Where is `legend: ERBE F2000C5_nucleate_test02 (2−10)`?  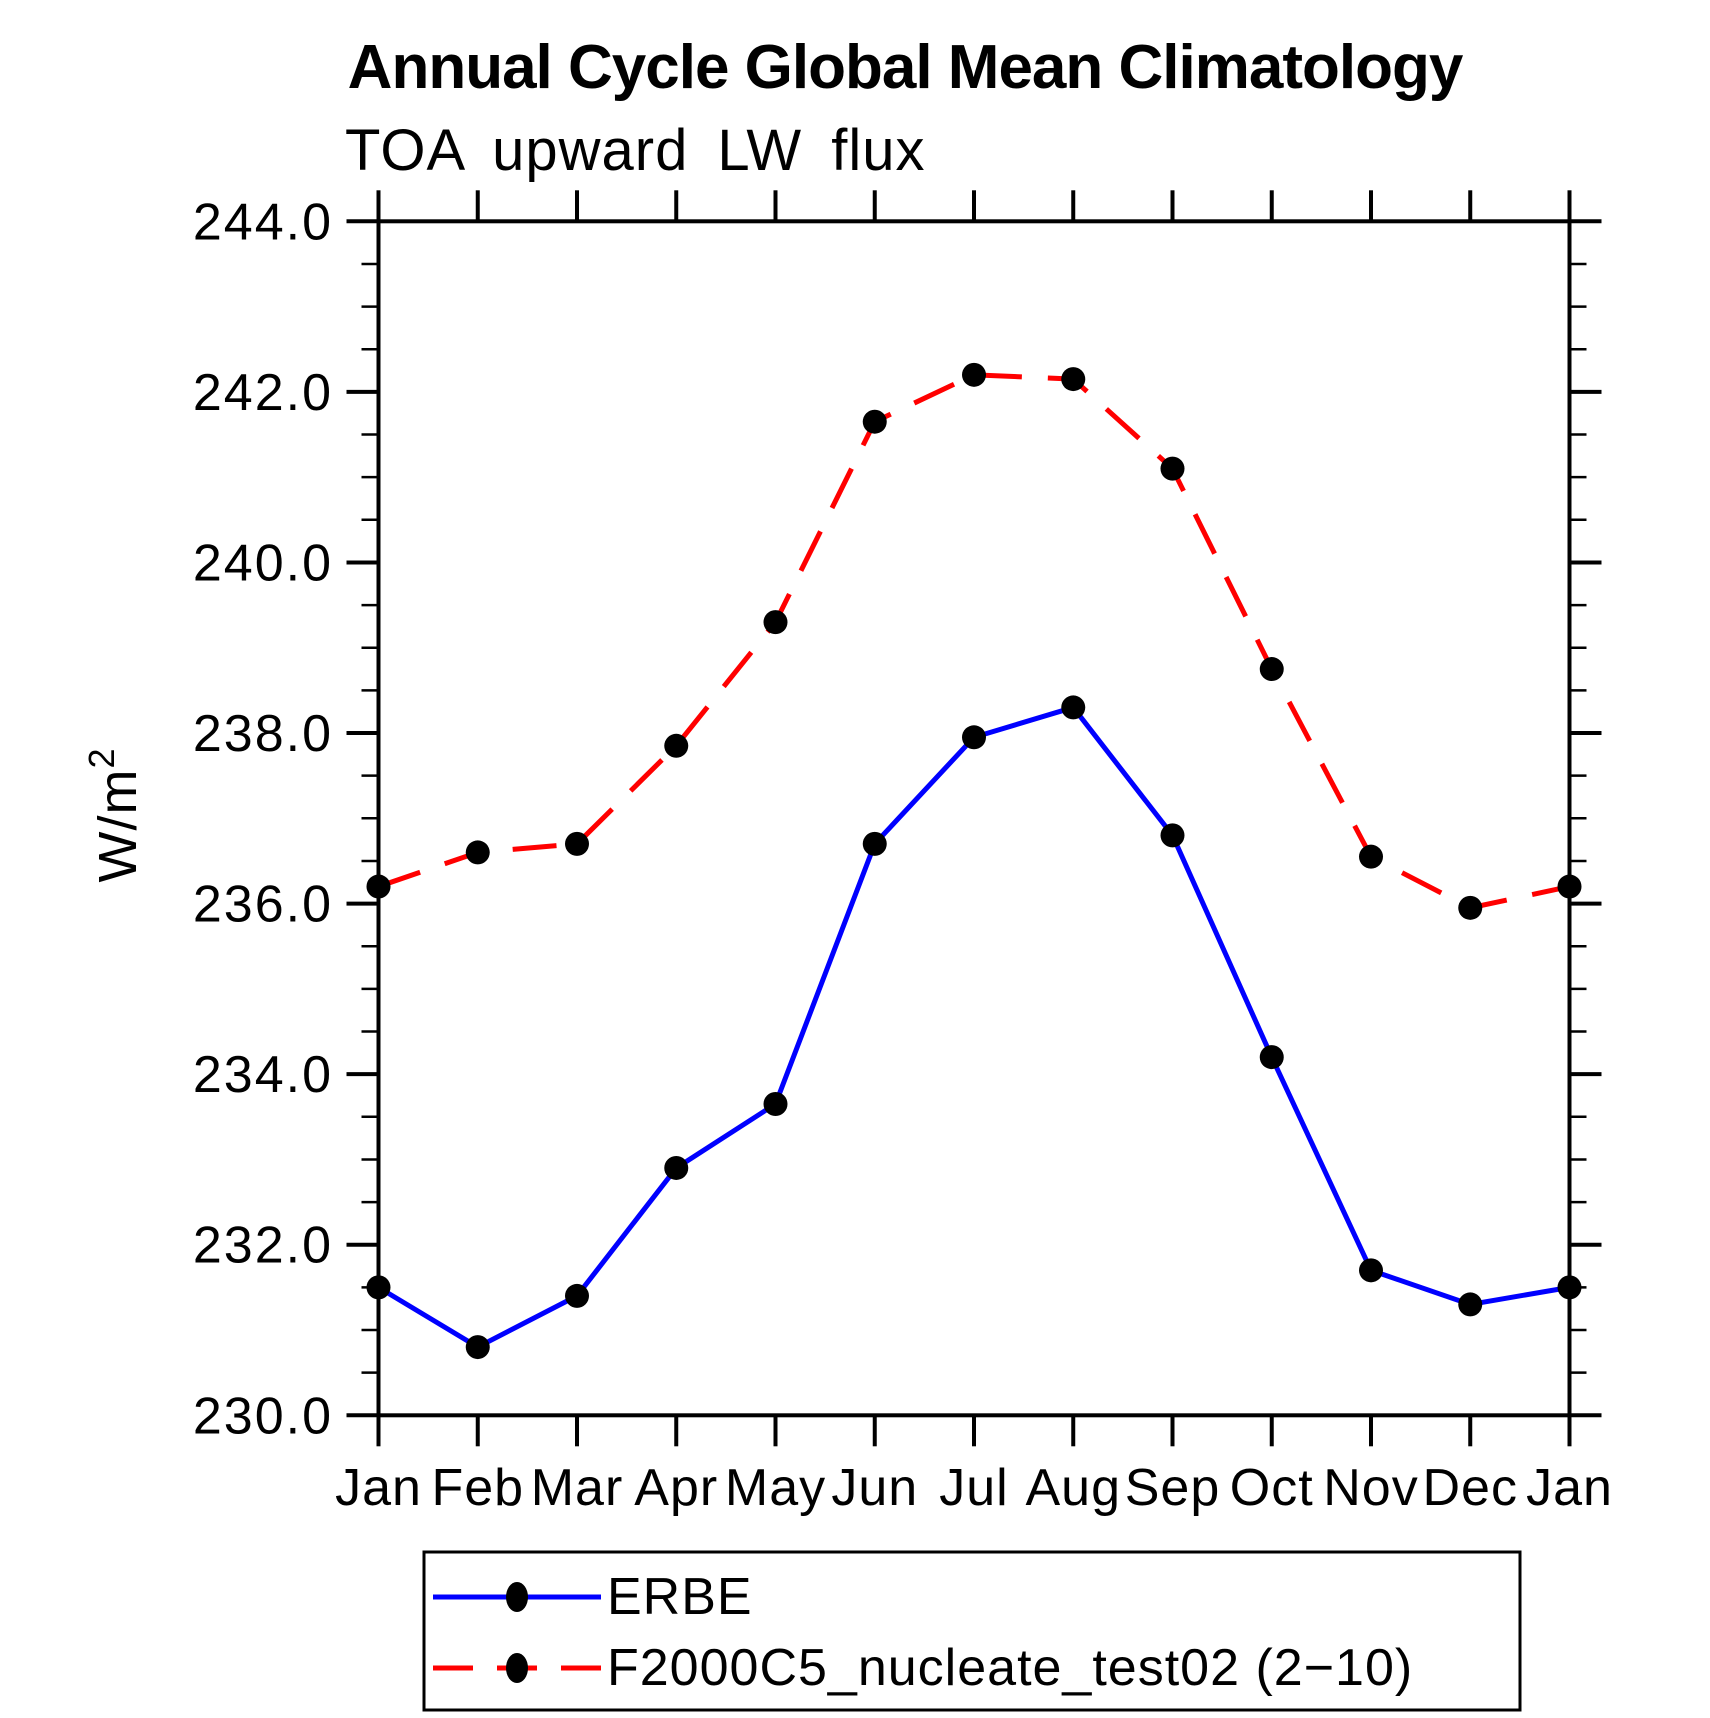
legend: ERBE F2000C5_nucleate_test02 (2−10) is located at coordinates (972, 1631).